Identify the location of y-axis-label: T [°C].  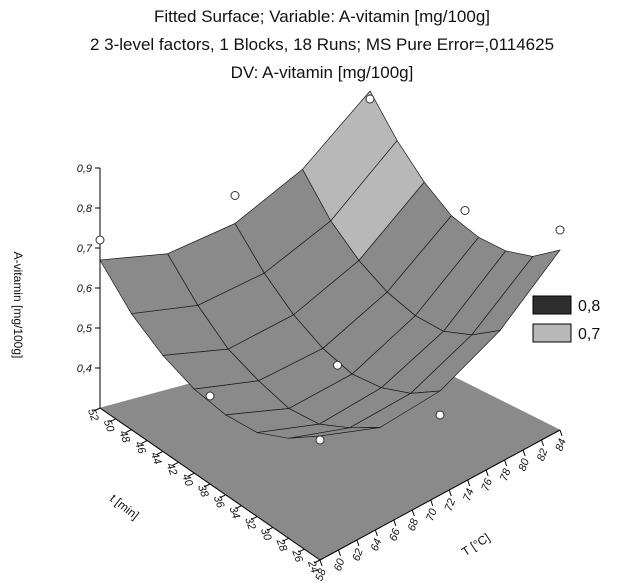
(475, 544).